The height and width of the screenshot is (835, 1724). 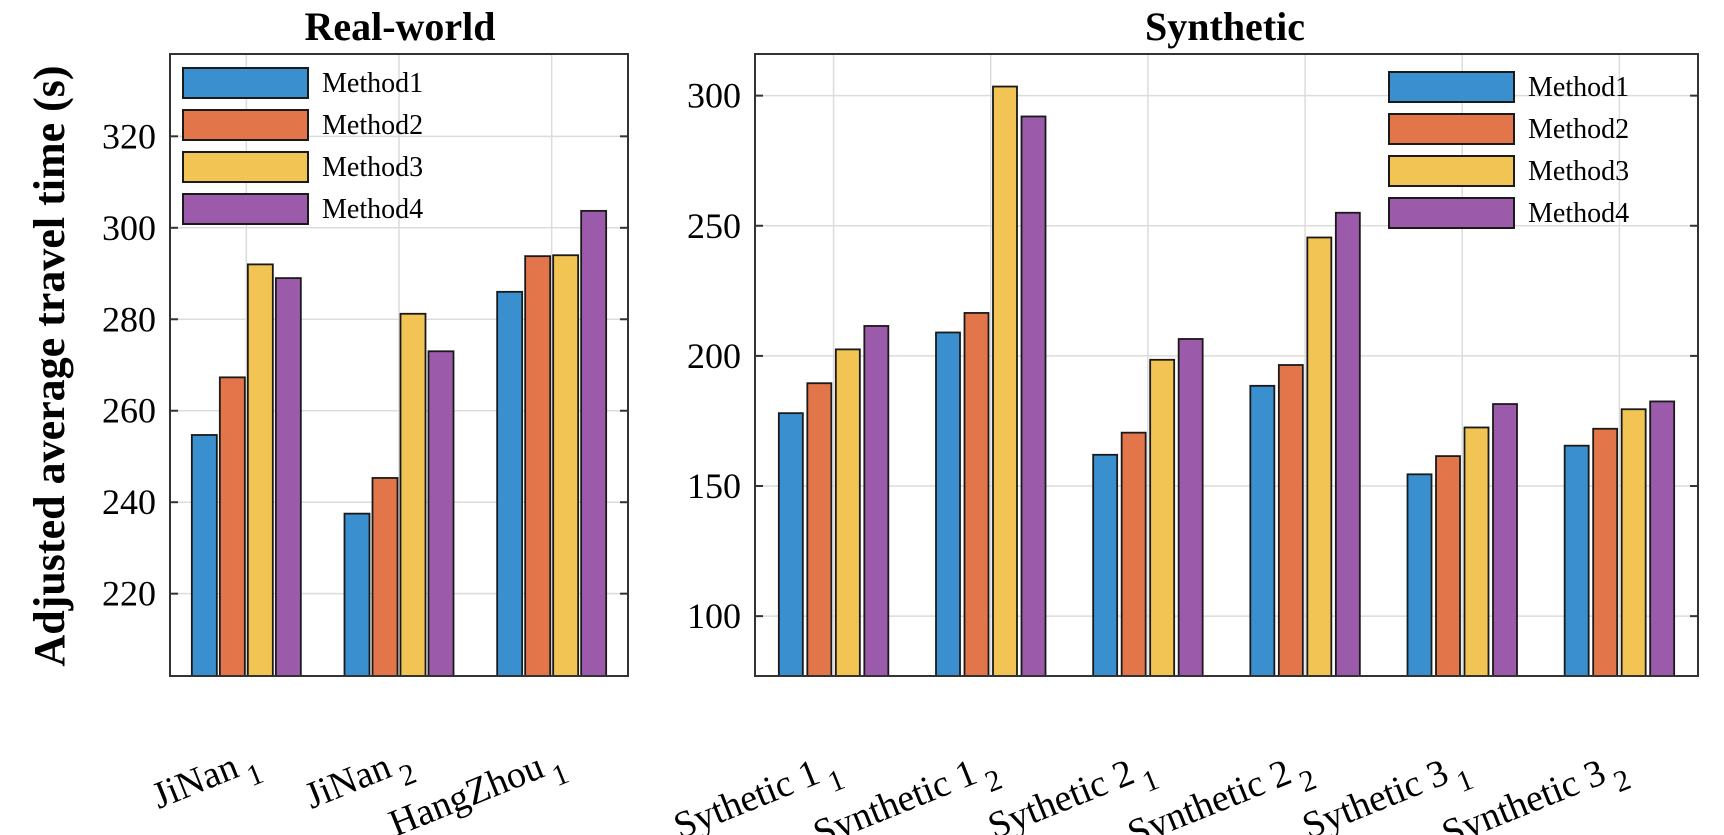 I want to click on y-axis-label: Adjusted average travel time (s), so click(x=49, y=365).